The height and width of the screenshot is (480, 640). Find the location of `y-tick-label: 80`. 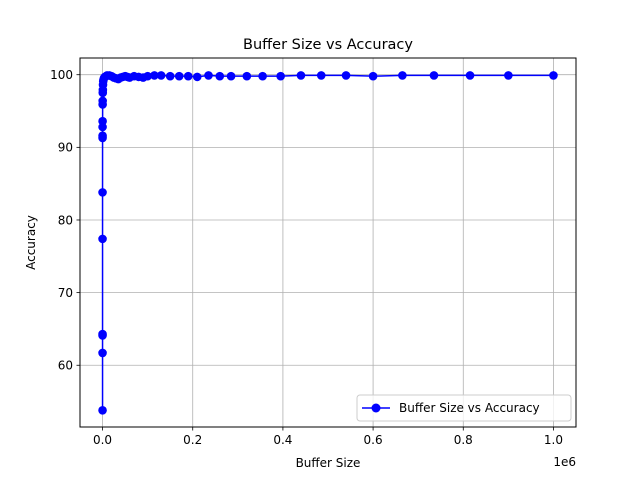

y-tick-label: 80 is located at coordinates (65, 220).